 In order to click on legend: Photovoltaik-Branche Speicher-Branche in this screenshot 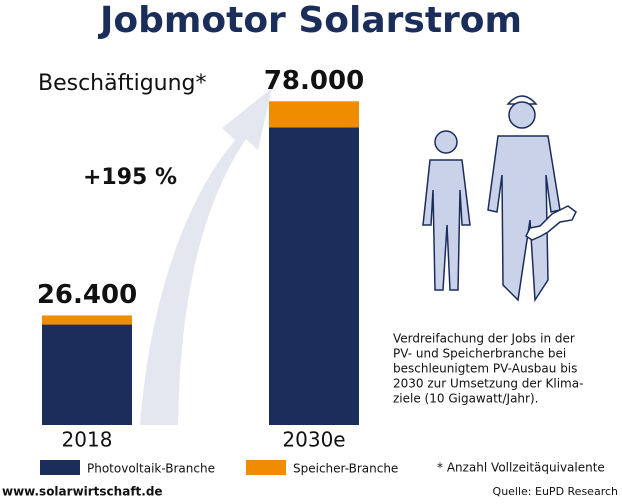, I will do `click(219, 468)`.